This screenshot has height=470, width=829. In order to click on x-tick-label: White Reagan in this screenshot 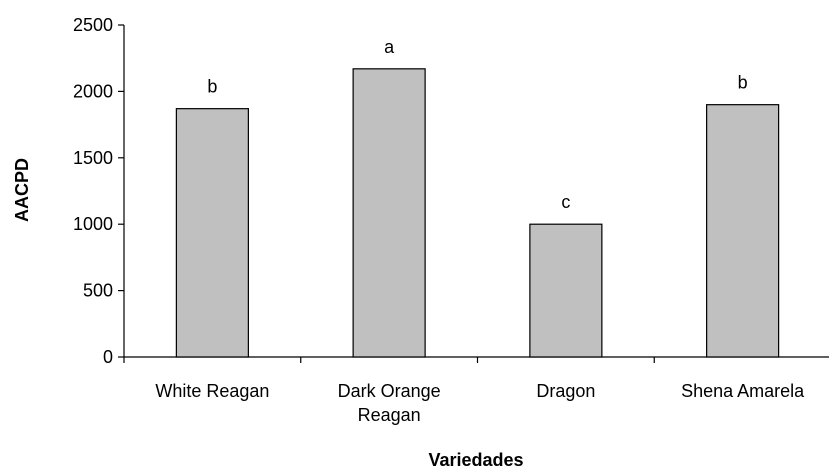, I will do `click(212, 391)`.